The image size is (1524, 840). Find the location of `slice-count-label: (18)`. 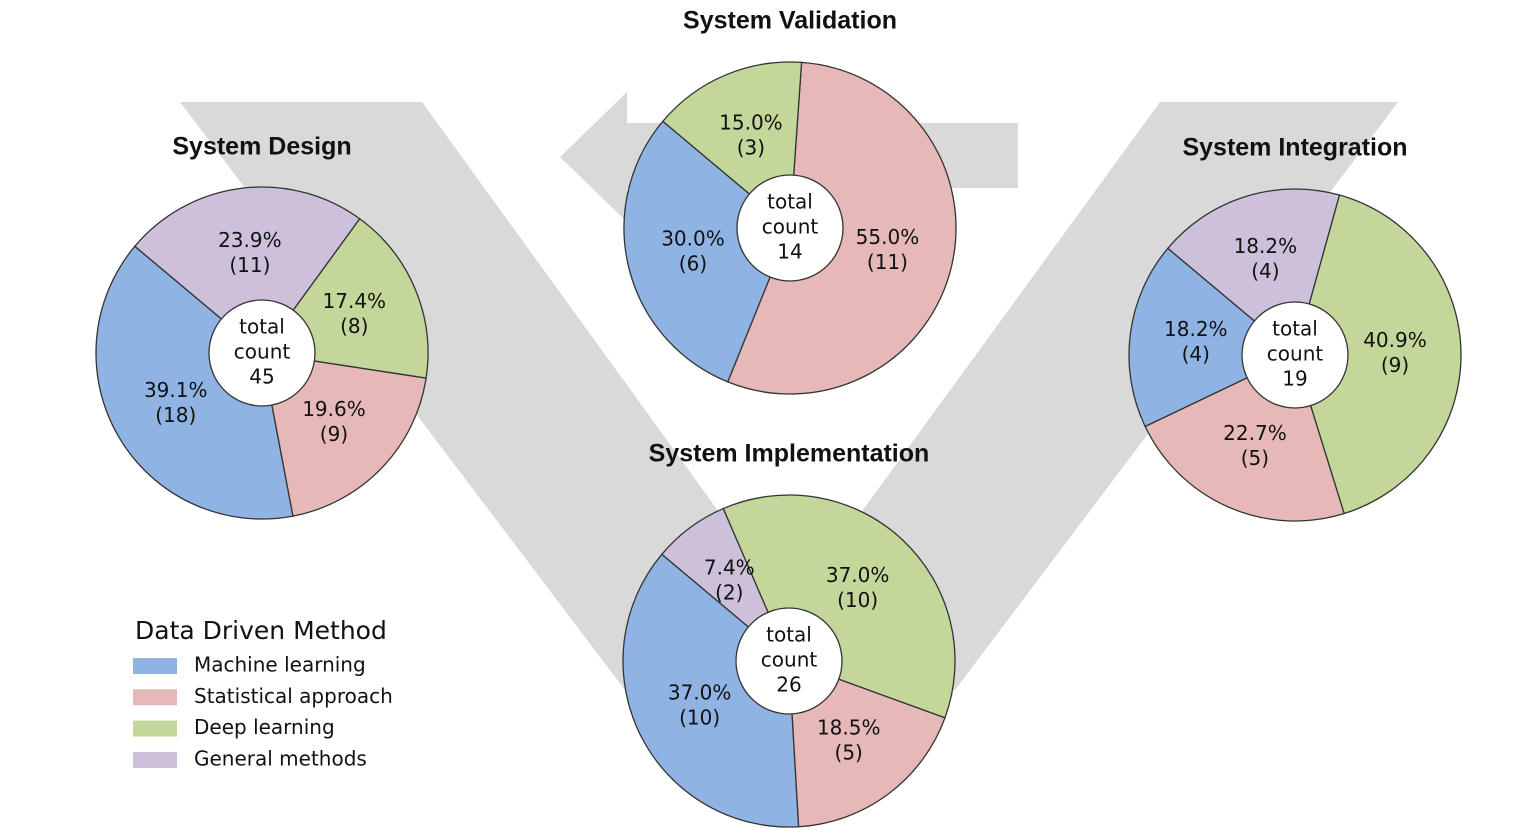

slice-count-label: (18) is located at coordinates (175, 415).